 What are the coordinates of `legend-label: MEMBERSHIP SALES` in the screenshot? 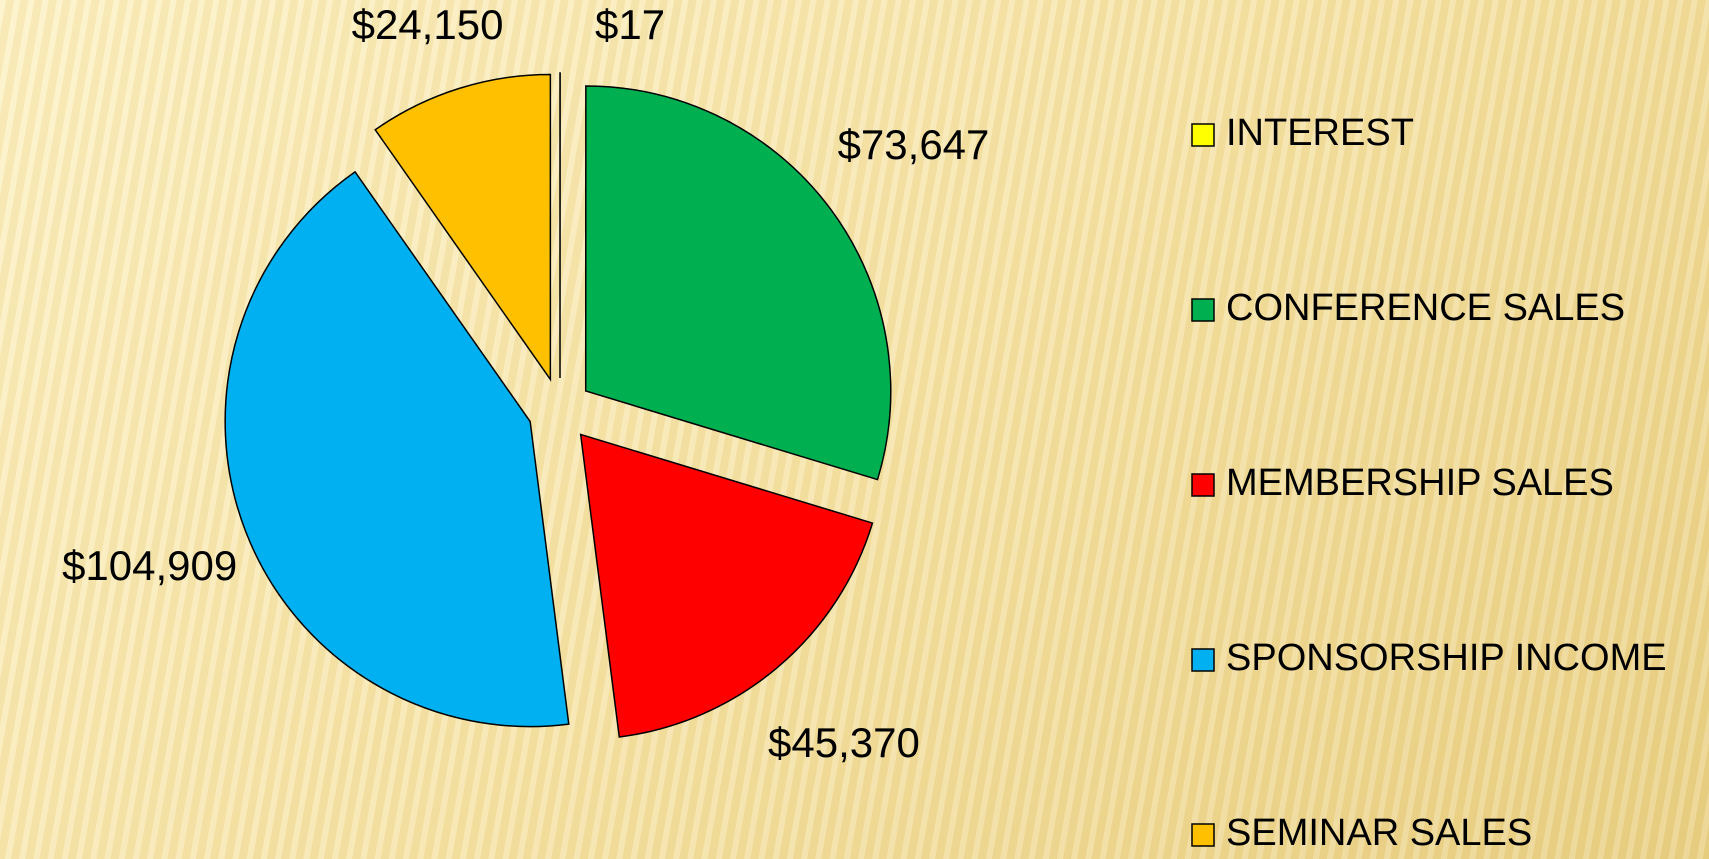 It's located at (1420, 483).